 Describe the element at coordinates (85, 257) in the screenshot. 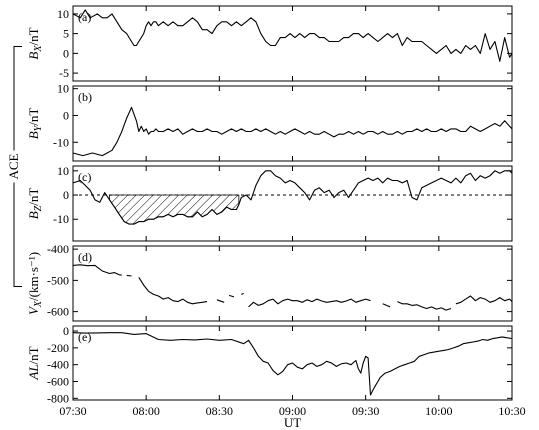

I see `panel-tag: (d)` at that location.